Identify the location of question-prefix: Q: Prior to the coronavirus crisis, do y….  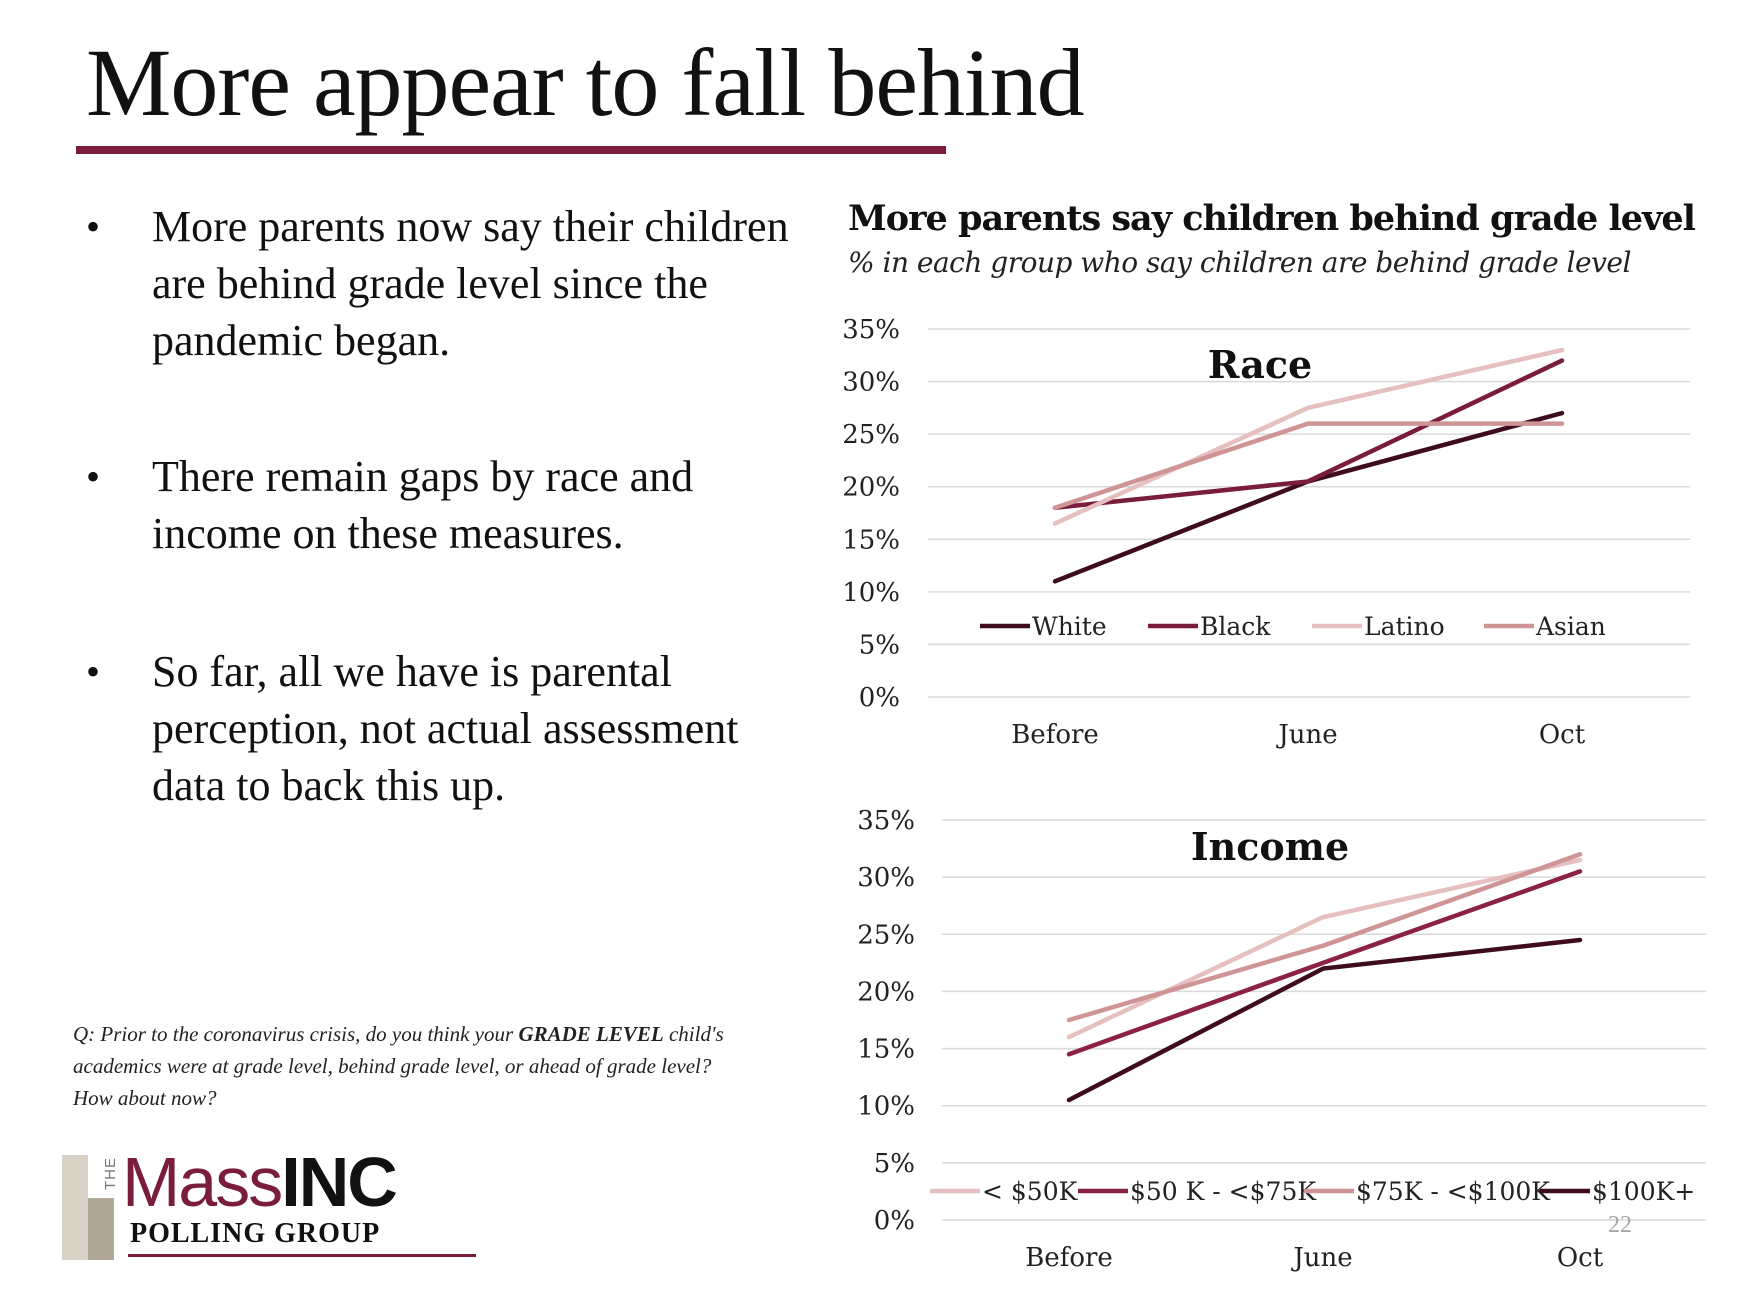
(296, 1034).